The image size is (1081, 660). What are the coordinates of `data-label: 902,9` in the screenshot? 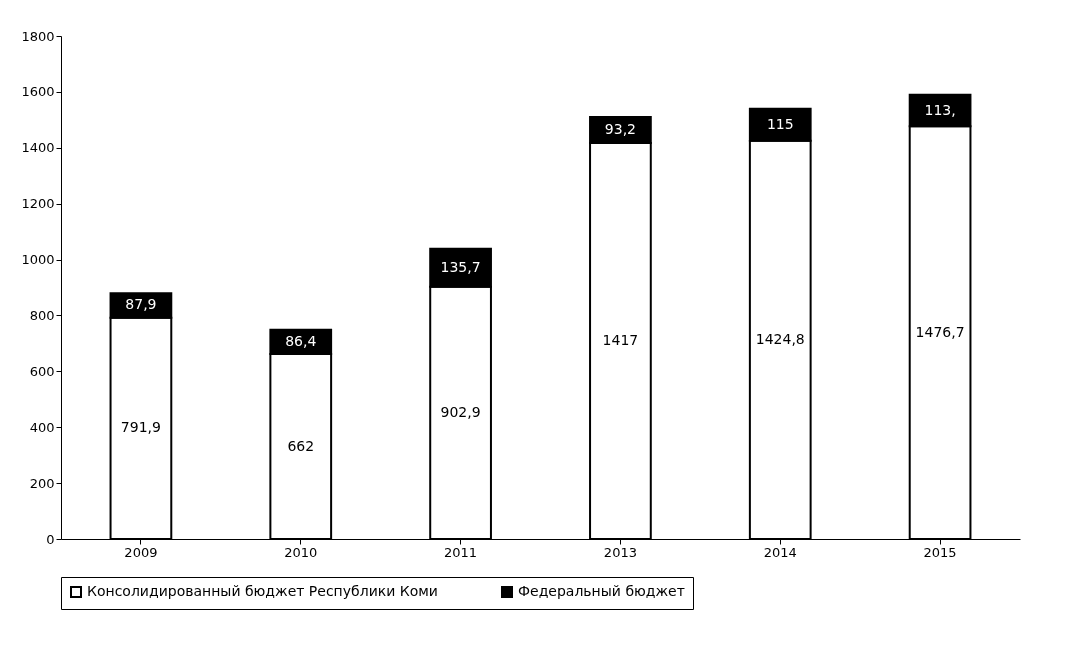 It's located at (460, 411).